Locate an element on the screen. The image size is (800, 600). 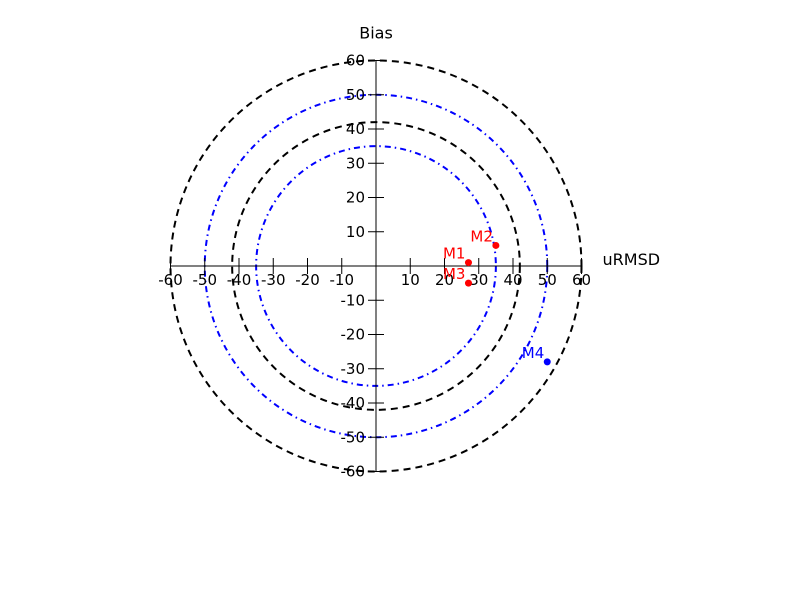
x-tick-label: 40 is located at coordinates (512, 280).